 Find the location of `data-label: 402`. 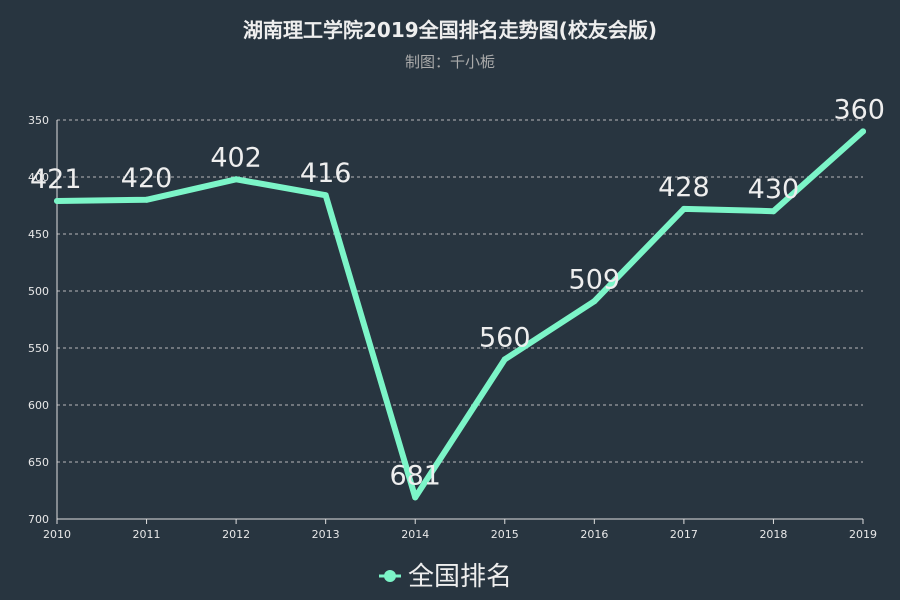

data-label: 402 is located at coordinates (236, 157).